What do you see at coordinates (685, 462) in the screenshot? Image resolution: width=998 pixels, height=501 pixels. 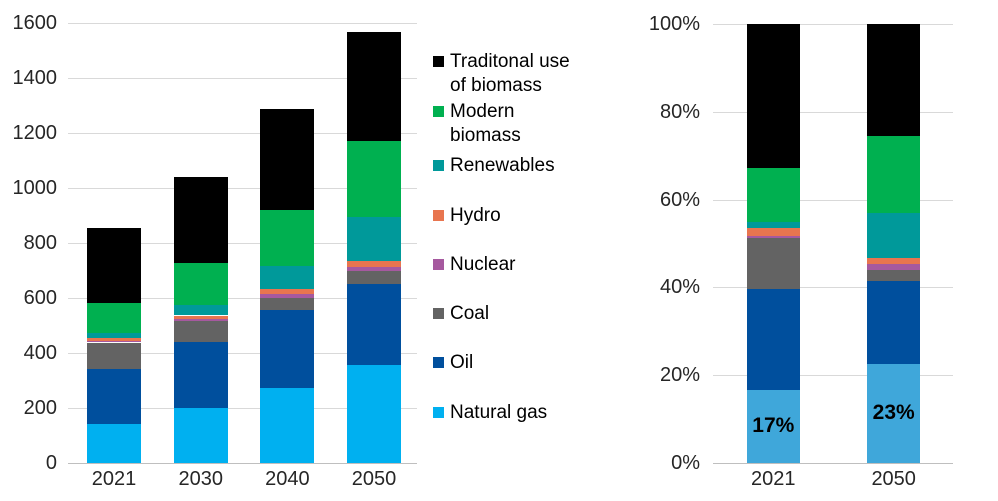 I see `y-axis-tick-label-0: 0%` at bounding box center [685, 462].